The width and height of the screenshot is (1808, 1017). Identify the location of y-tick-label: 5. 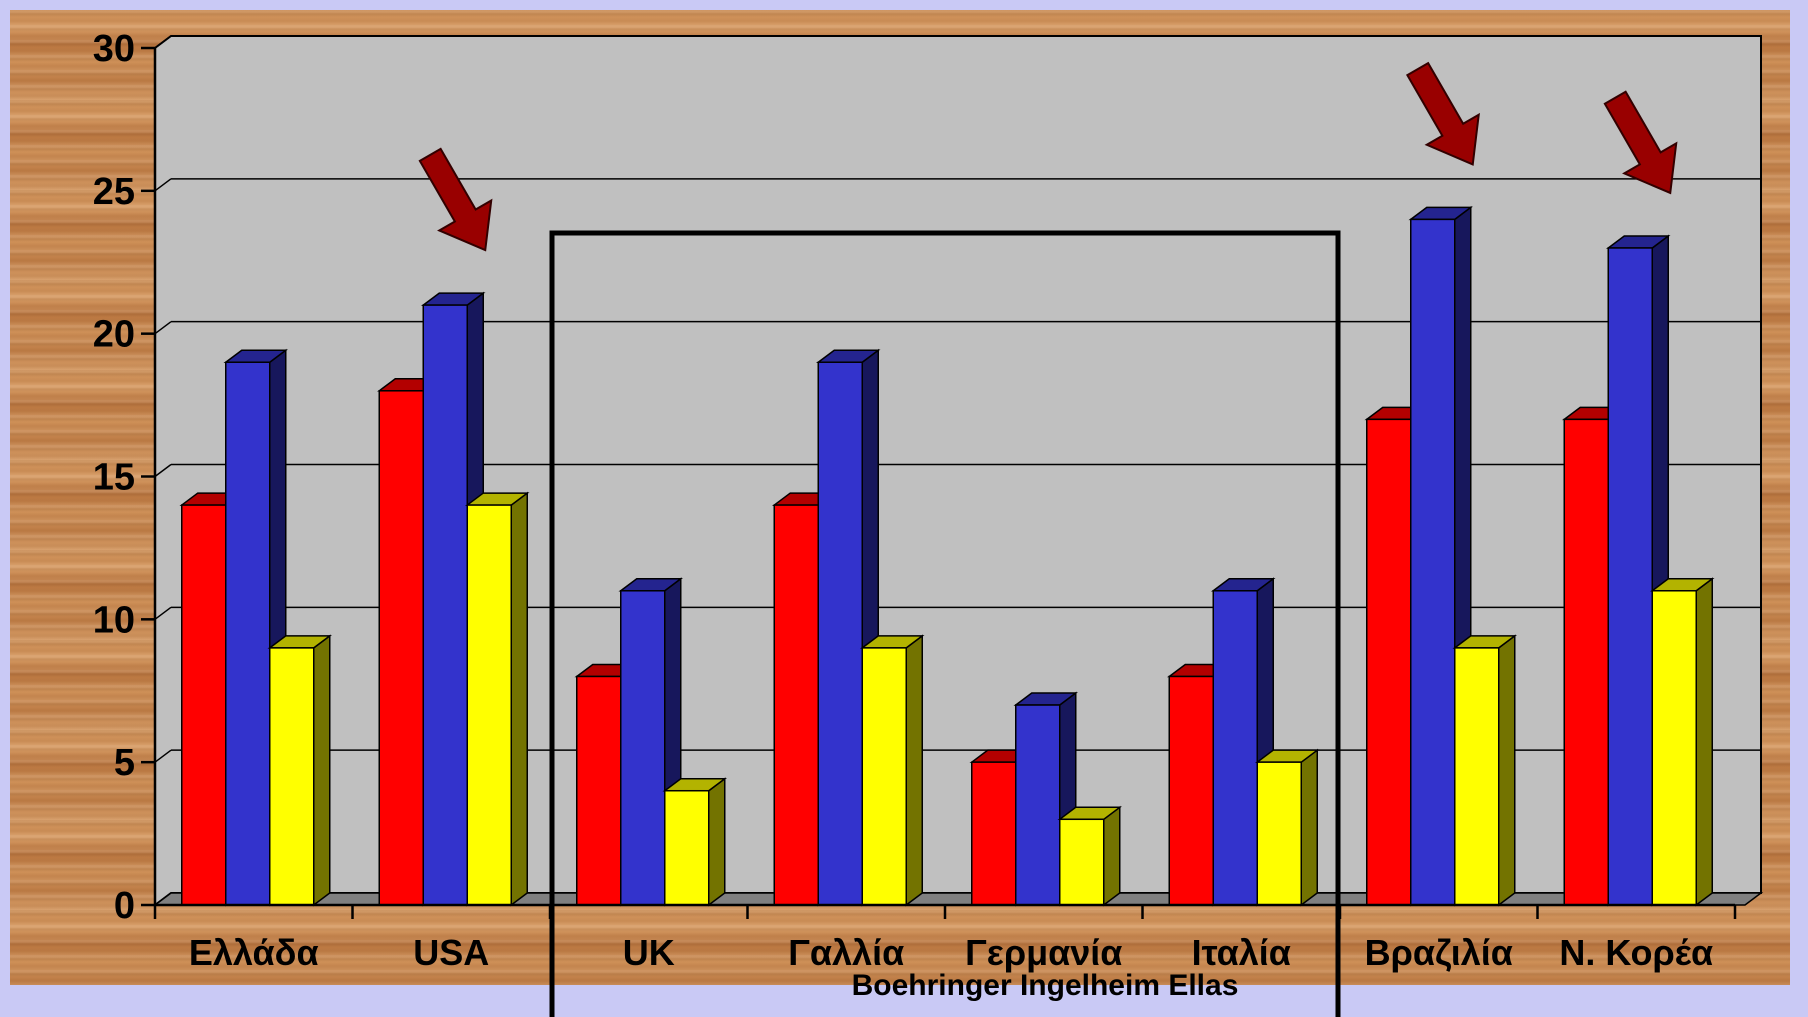
(124, 763).